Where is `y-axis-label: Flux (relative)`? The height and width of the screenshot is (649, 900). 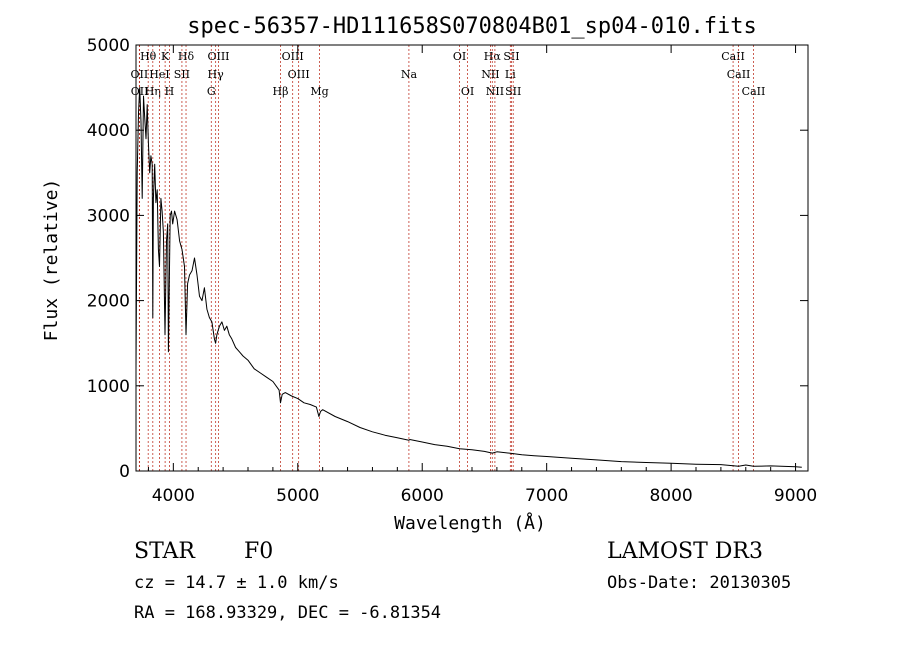 y-axis-label: Flux (relative) is located at coordinates (51, 260).